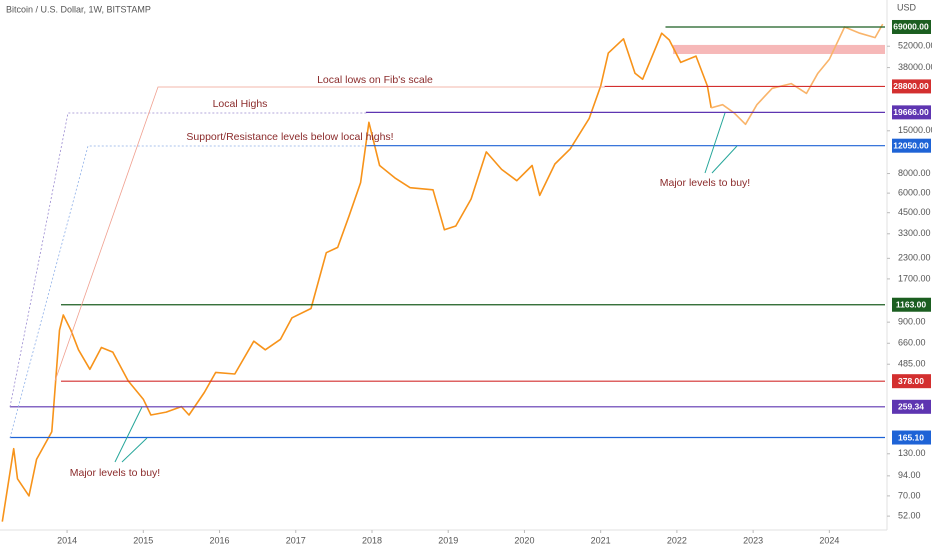 Image resolution: width=932 pixels, height=550 pixels. I want to click on resistance-zone, so click(779, 49).